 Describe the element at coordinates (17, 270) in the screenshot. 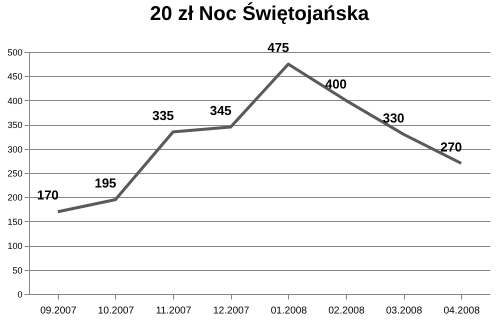

I see `y-tick-label: 50` at that location.